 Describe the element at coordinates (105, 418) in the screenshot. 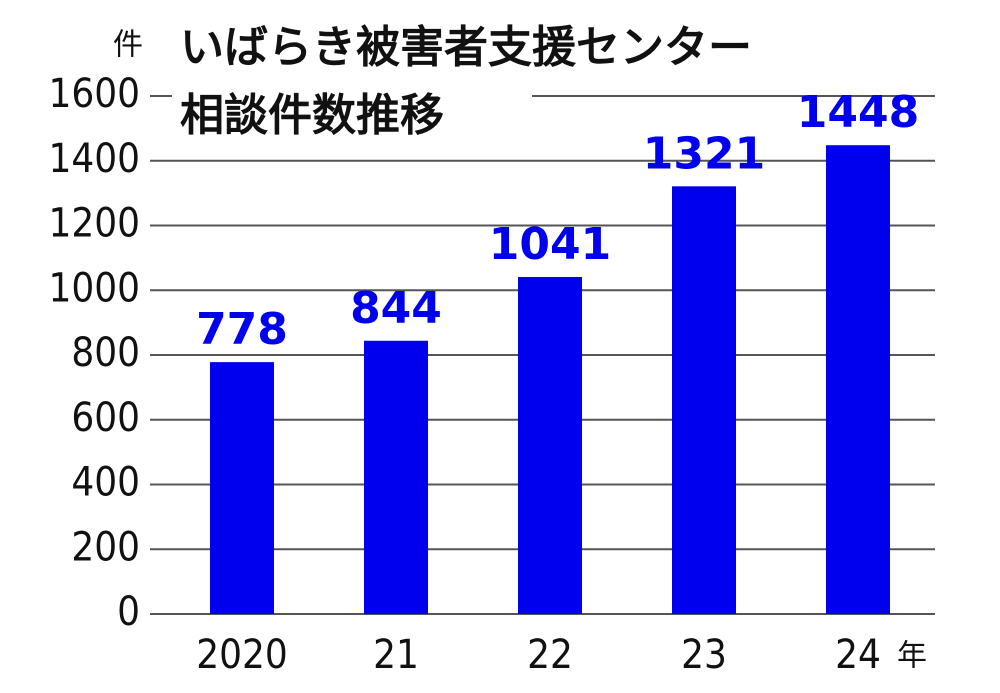

I see `y-tick-label: 600` at that location.